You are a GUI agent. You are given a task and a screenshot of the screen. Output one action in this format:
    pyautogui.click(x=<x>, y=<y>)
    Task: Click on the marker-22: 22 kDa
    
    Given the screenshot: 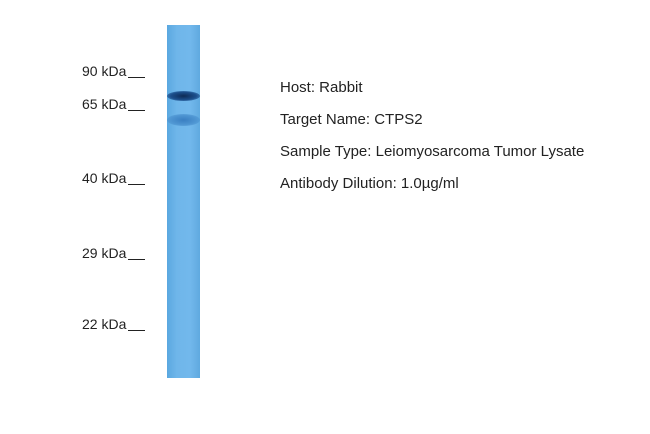 What is the action you would take?
    pyautogui.click(x=114, y=324)
    